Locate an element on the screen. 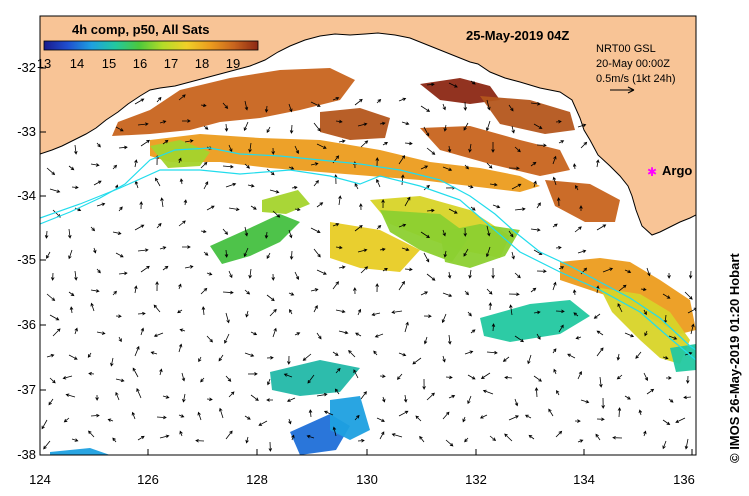  sst-patch-green-coastal-west is located at coordinates (180, 154).